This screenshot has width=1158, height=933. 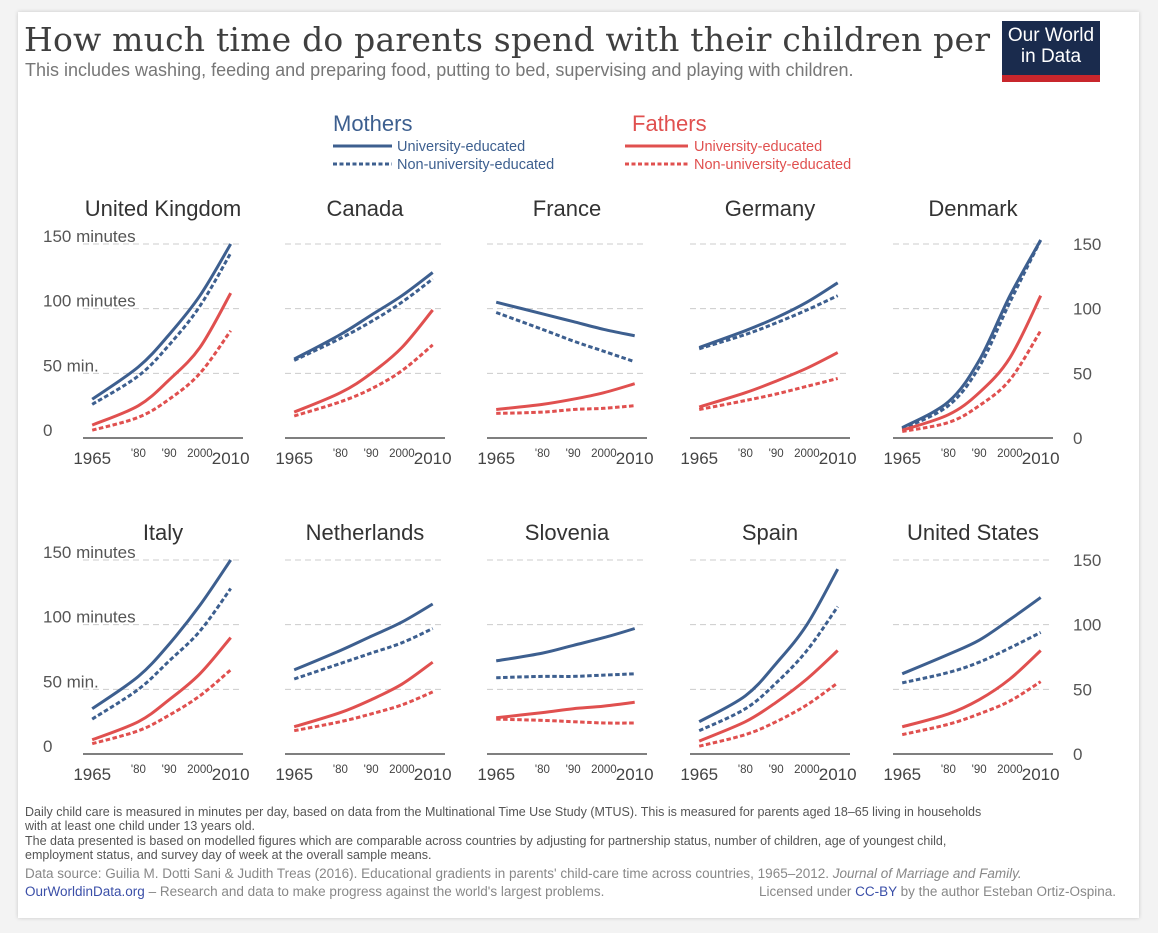 What do you see at coordinates (365, 208) in the screenshot?
I see `panel-title-canada: Canada` at bounding box center [365, 208].